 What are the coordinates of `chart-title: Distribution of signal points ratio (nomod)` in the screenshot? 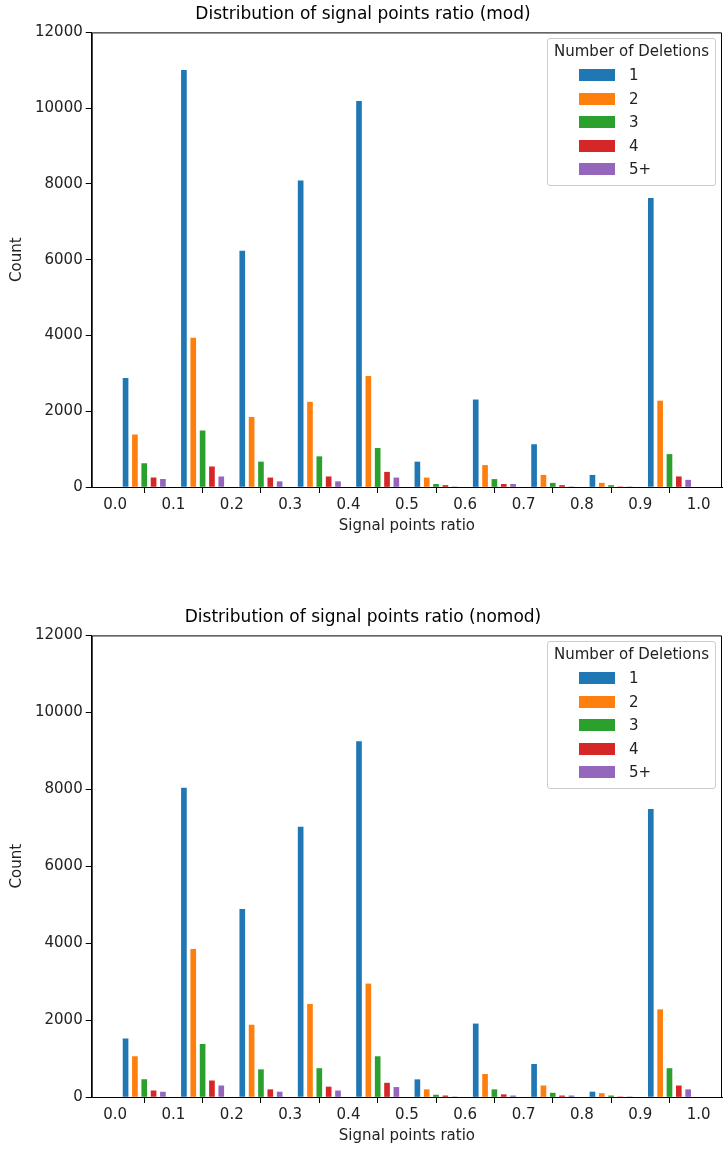 It's located at (363, 615).